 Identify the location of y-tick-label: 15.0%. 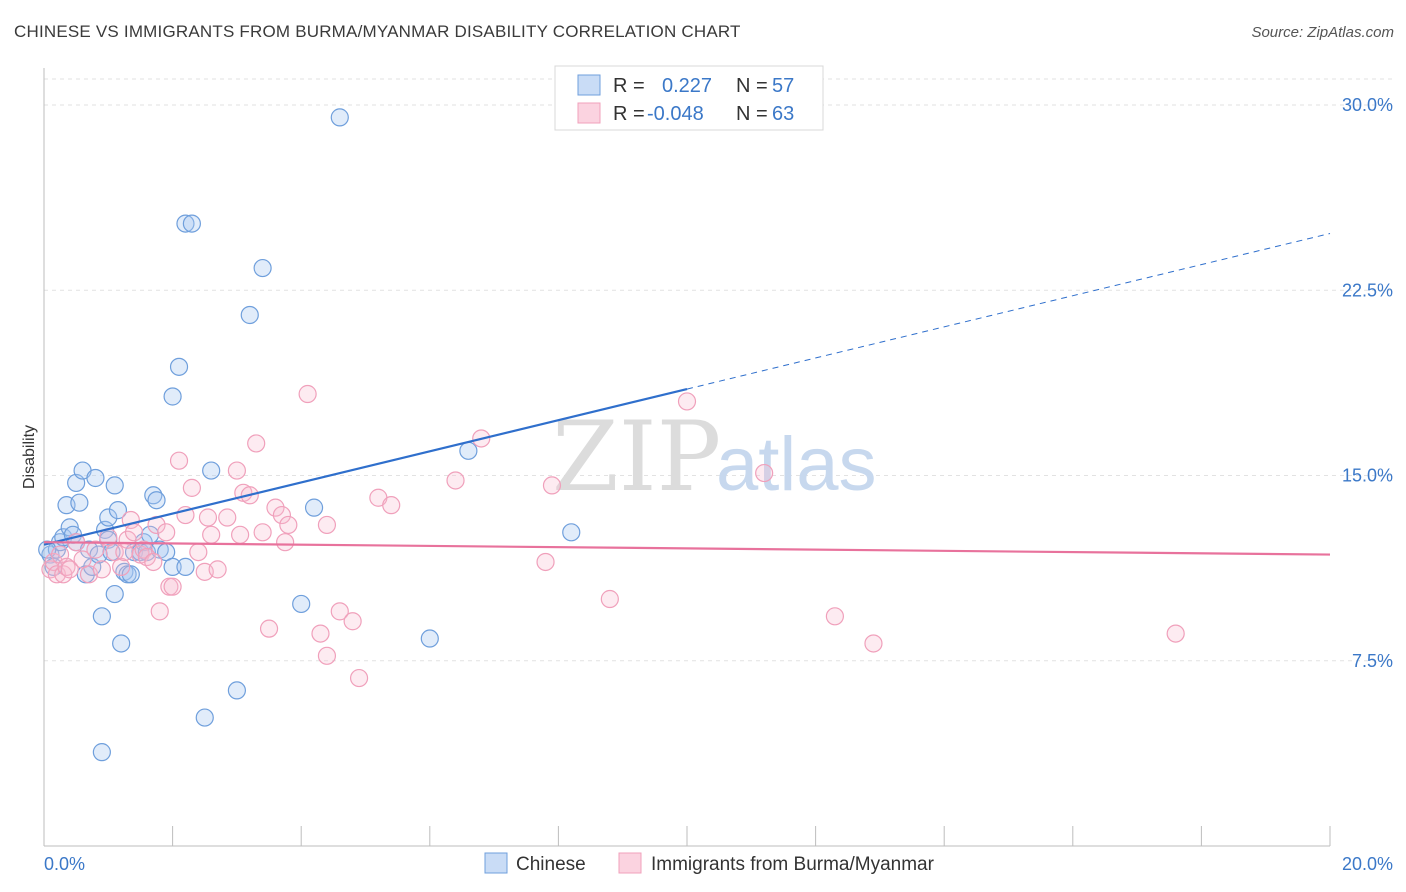
(1367, 476).